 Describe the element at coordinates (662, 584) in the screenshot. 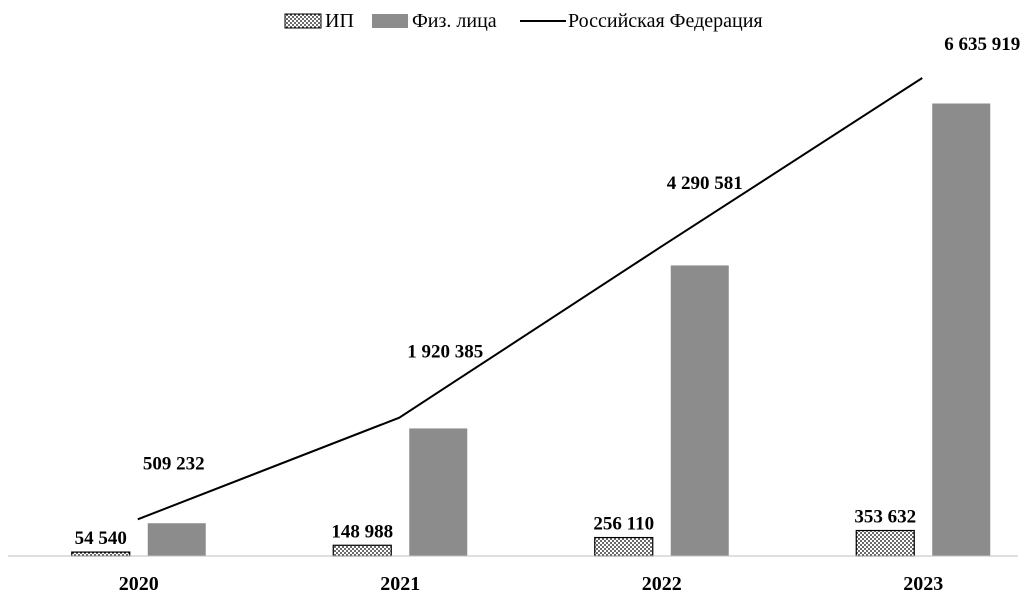

I see `tick-label-2022: 2022` at that location.